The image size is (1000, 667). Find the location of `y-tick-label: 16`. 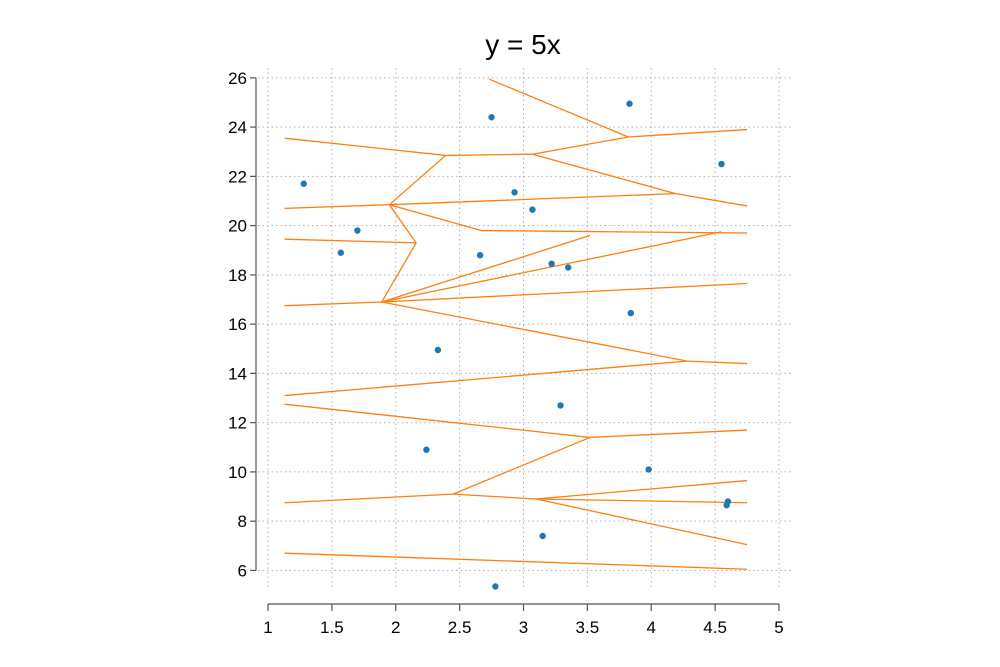

y-tick-label: 16 is located at coordinates (237, 324).